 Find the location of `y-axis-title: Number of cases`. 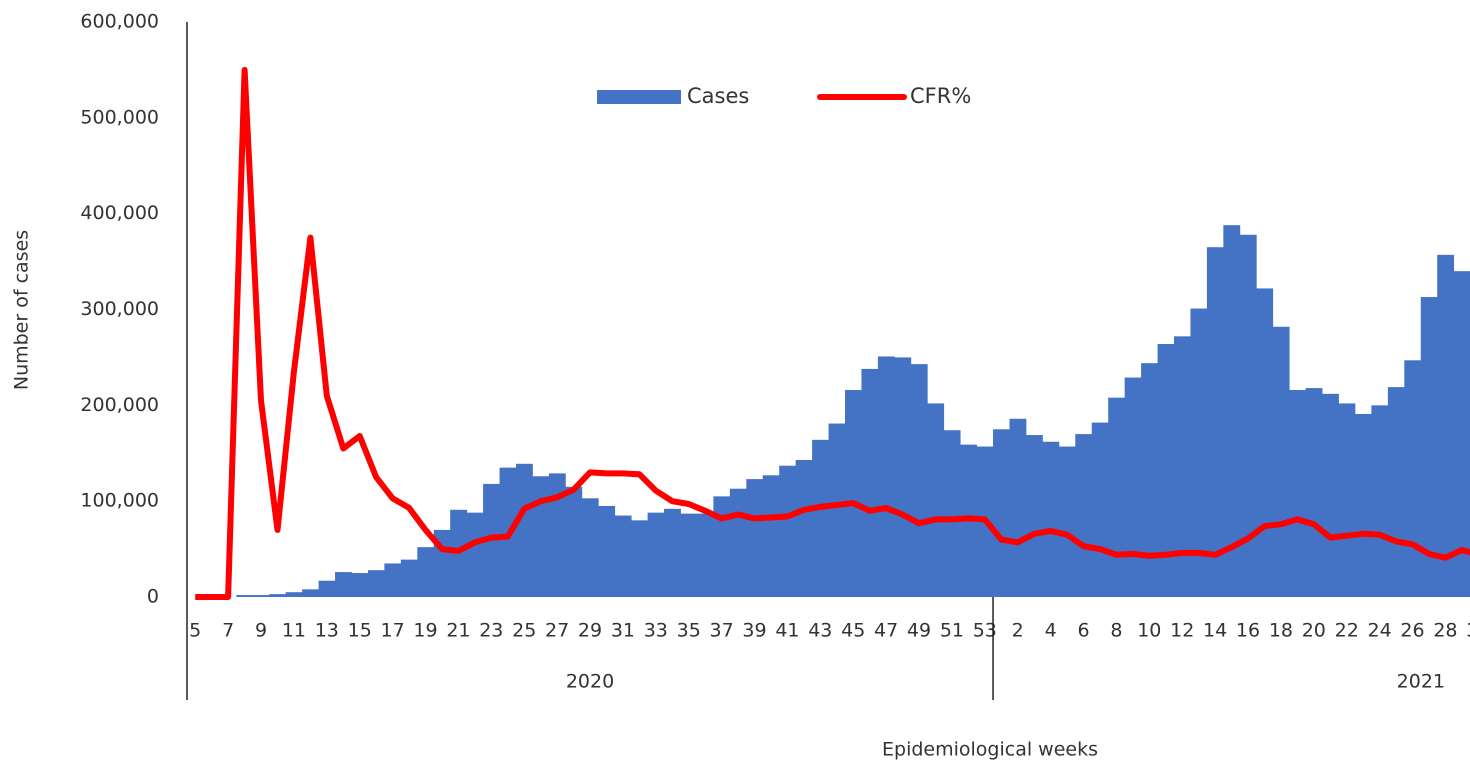

y-axis-title: Number of cases is located at coordinates (22, 310).